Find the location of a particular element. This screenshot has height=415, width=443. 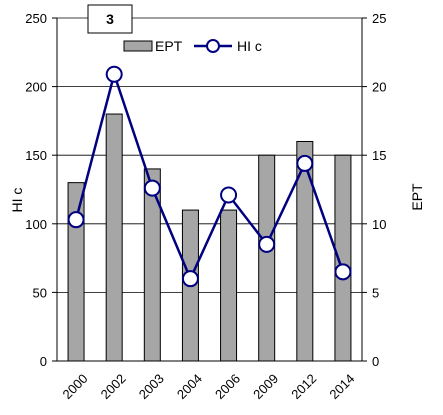

y2-axis-title: EPT is located at coordinates (417, 197).